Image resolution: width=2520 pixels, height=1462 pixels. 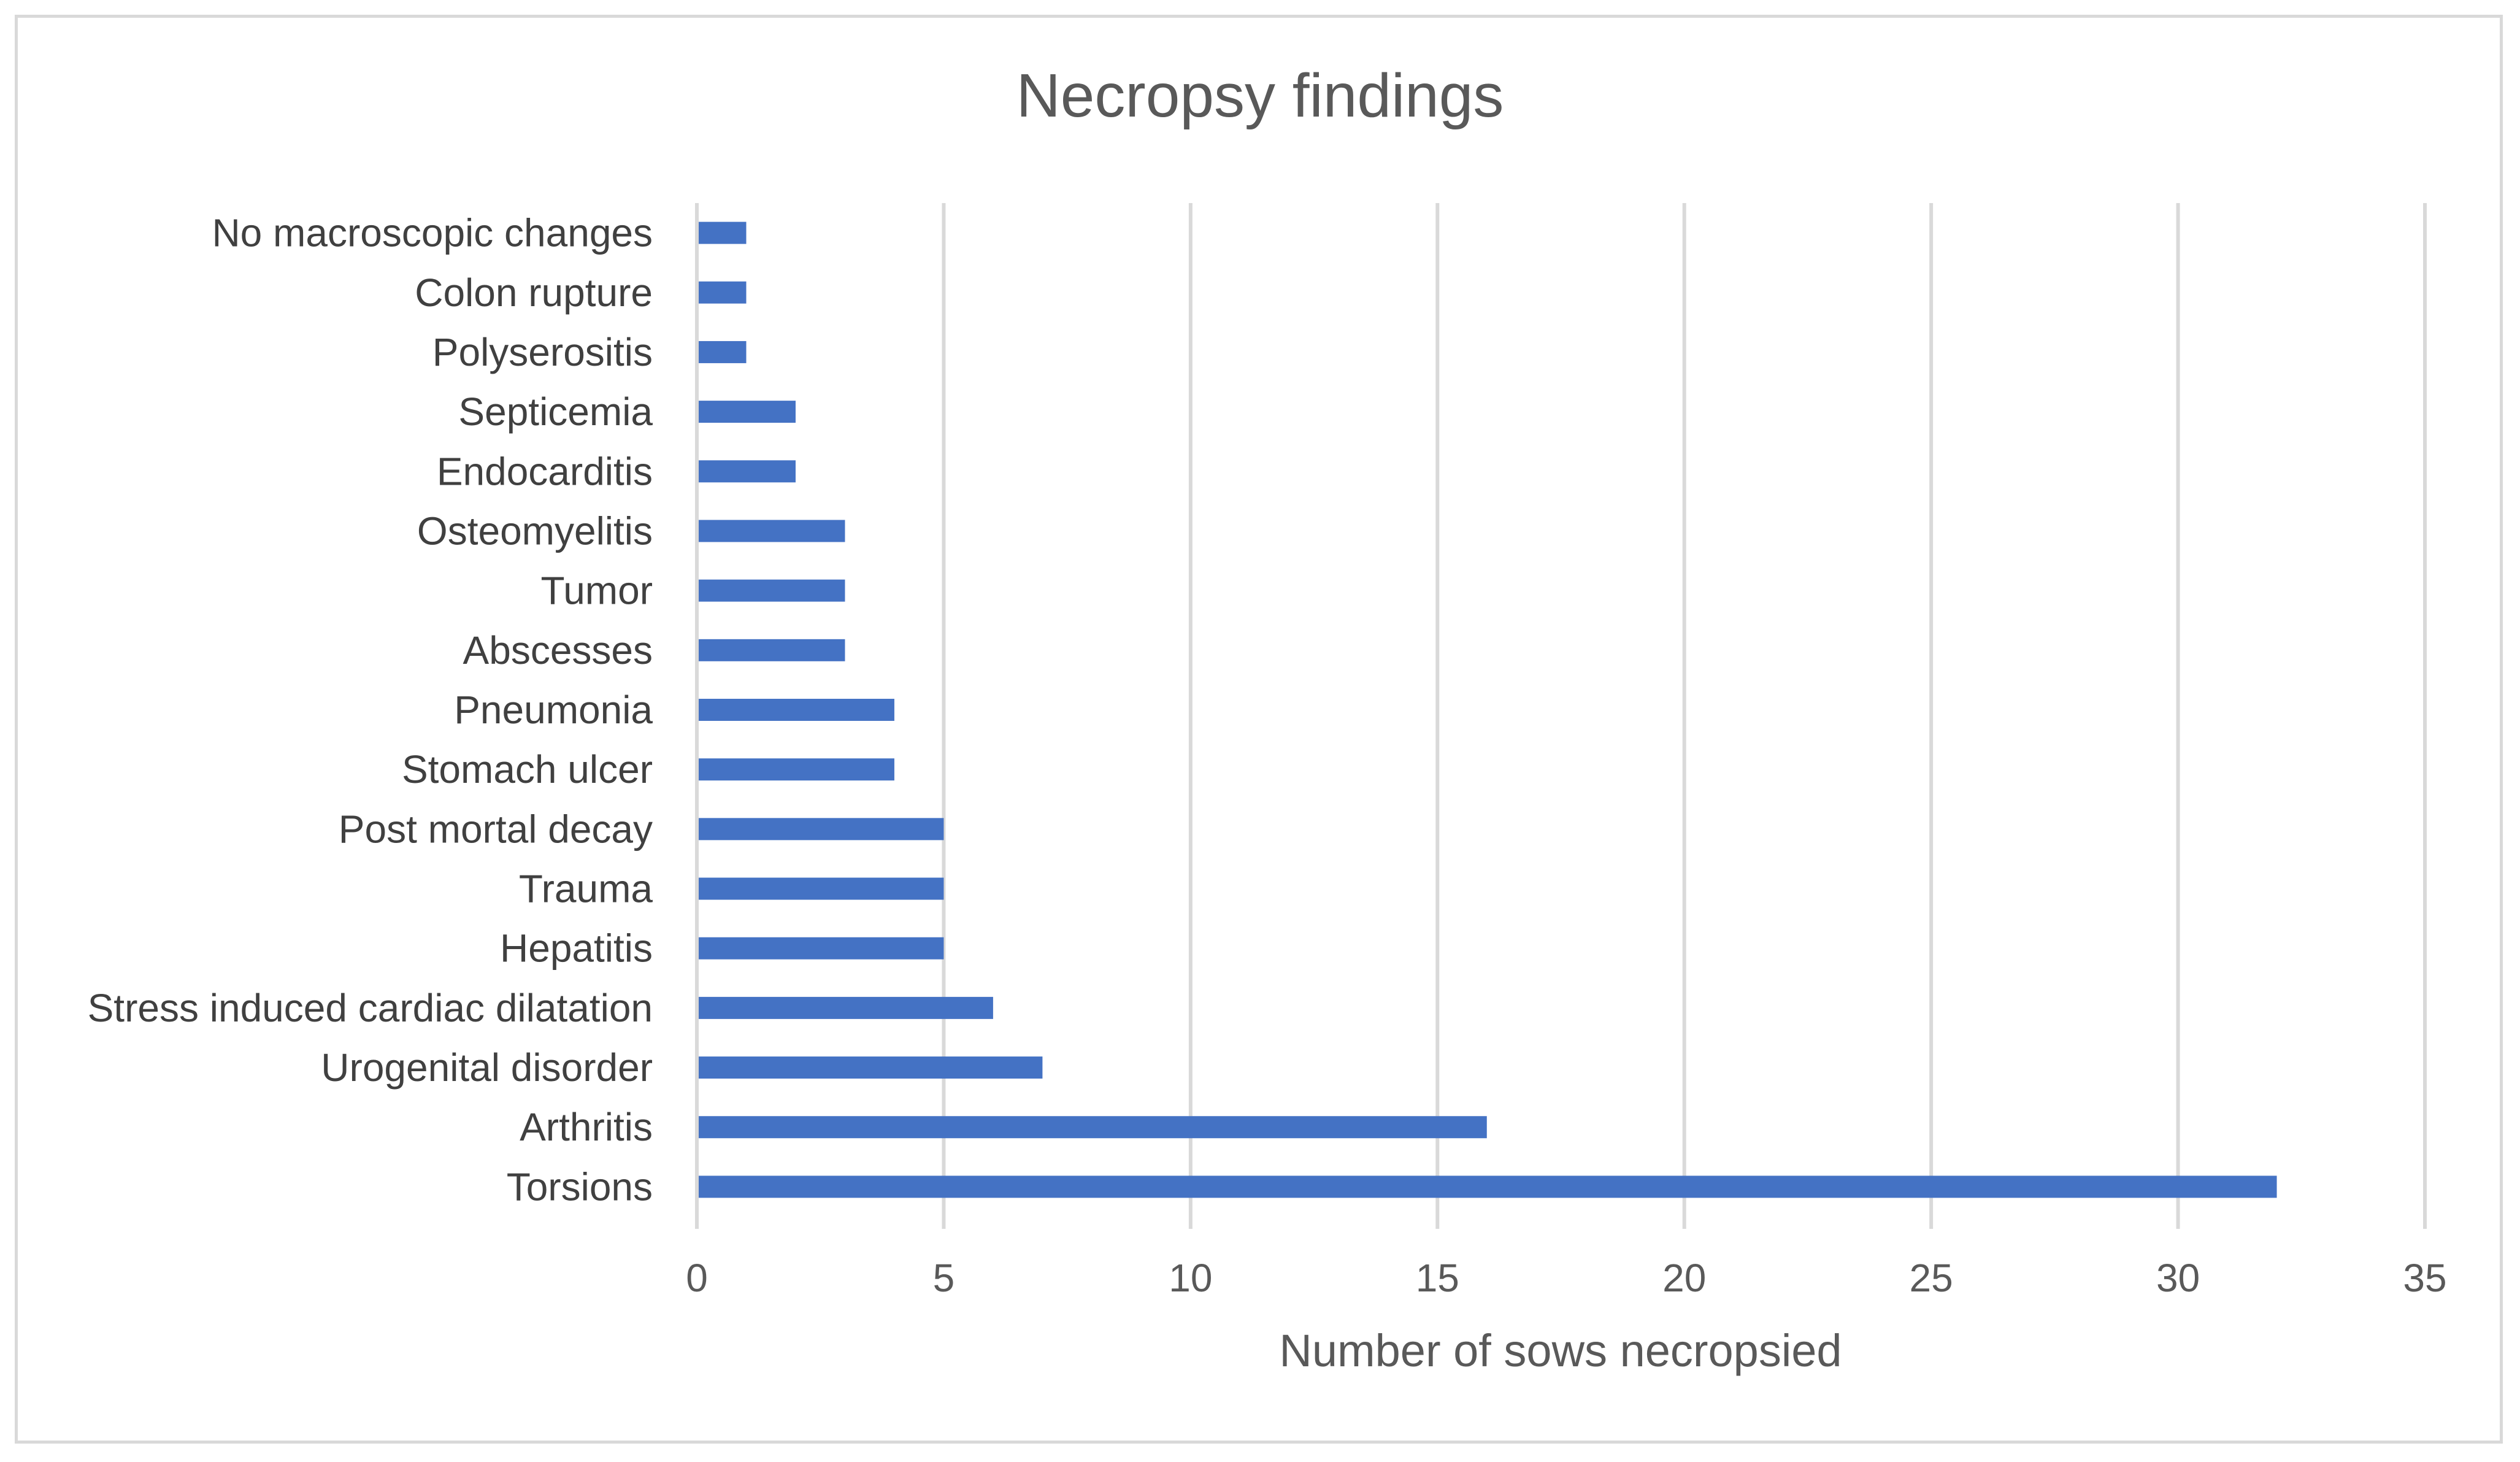 What do you see at coordinates (1437, 1278) in the screenshot?
I see `x-tick-label: 15` at bounding box center [1437, 1278].